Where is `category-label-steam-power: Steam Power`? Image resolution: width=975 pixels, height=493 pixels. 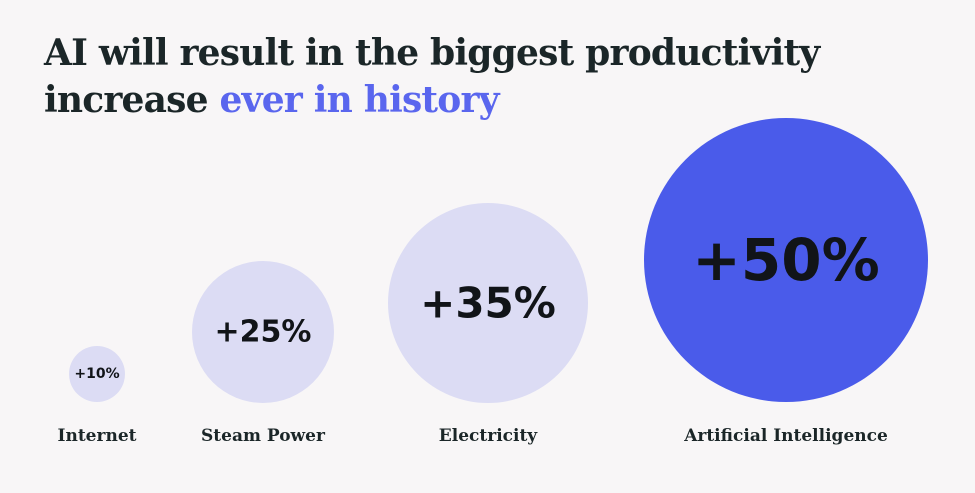
category-label-steam-power: Steam Power is located at coordinates (263, 436).